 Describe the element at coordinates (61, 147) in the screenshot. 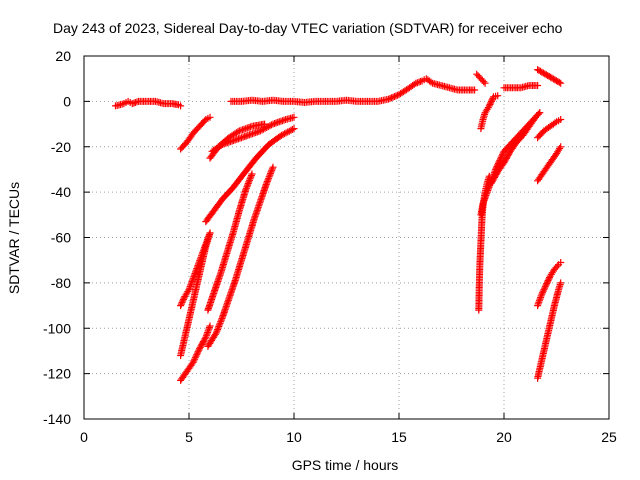

I see `y-tick-label: -20` at that location.